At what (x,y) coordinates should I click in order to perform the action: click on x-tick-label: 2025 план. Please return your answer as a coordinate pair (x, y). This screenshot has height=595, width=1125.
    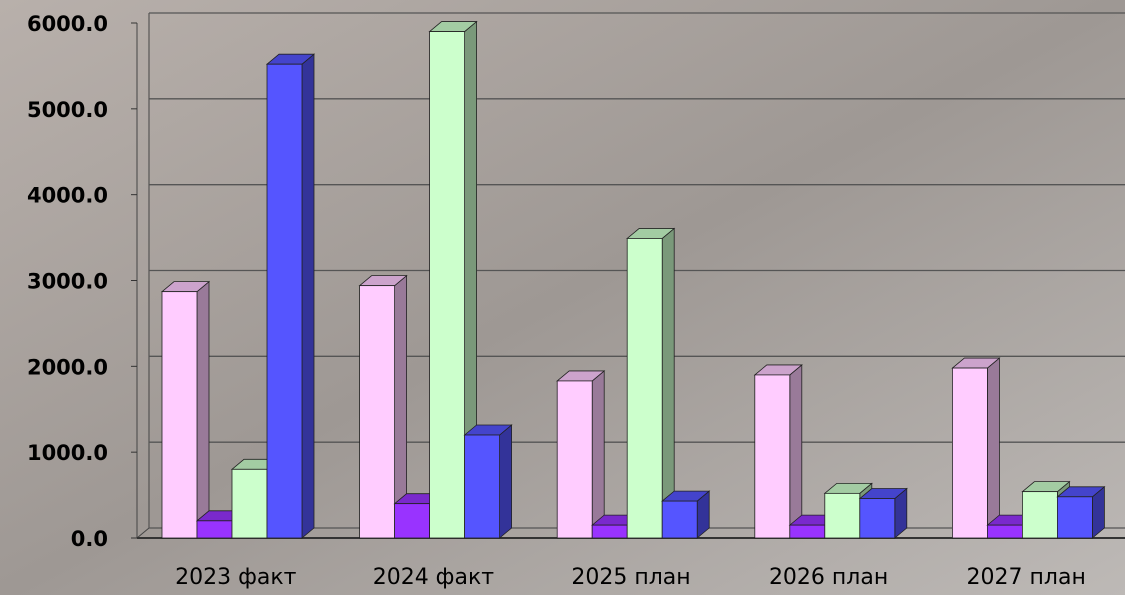
    Looking at the image, I should click on (630, 577).